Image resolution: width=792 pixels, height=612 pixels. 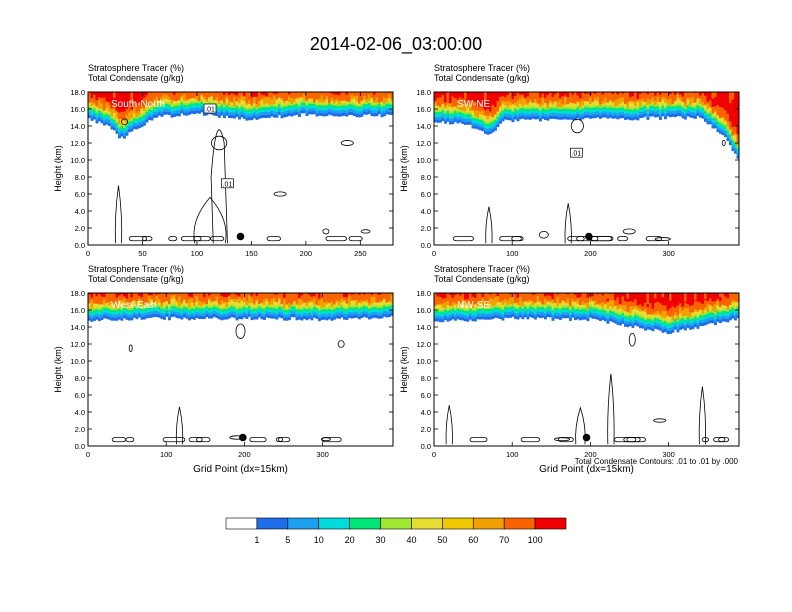 What do you see at coordinates (306, 253) in the screenshot?
I see `x-tick-label: 200` at bounding box center [306, 253].